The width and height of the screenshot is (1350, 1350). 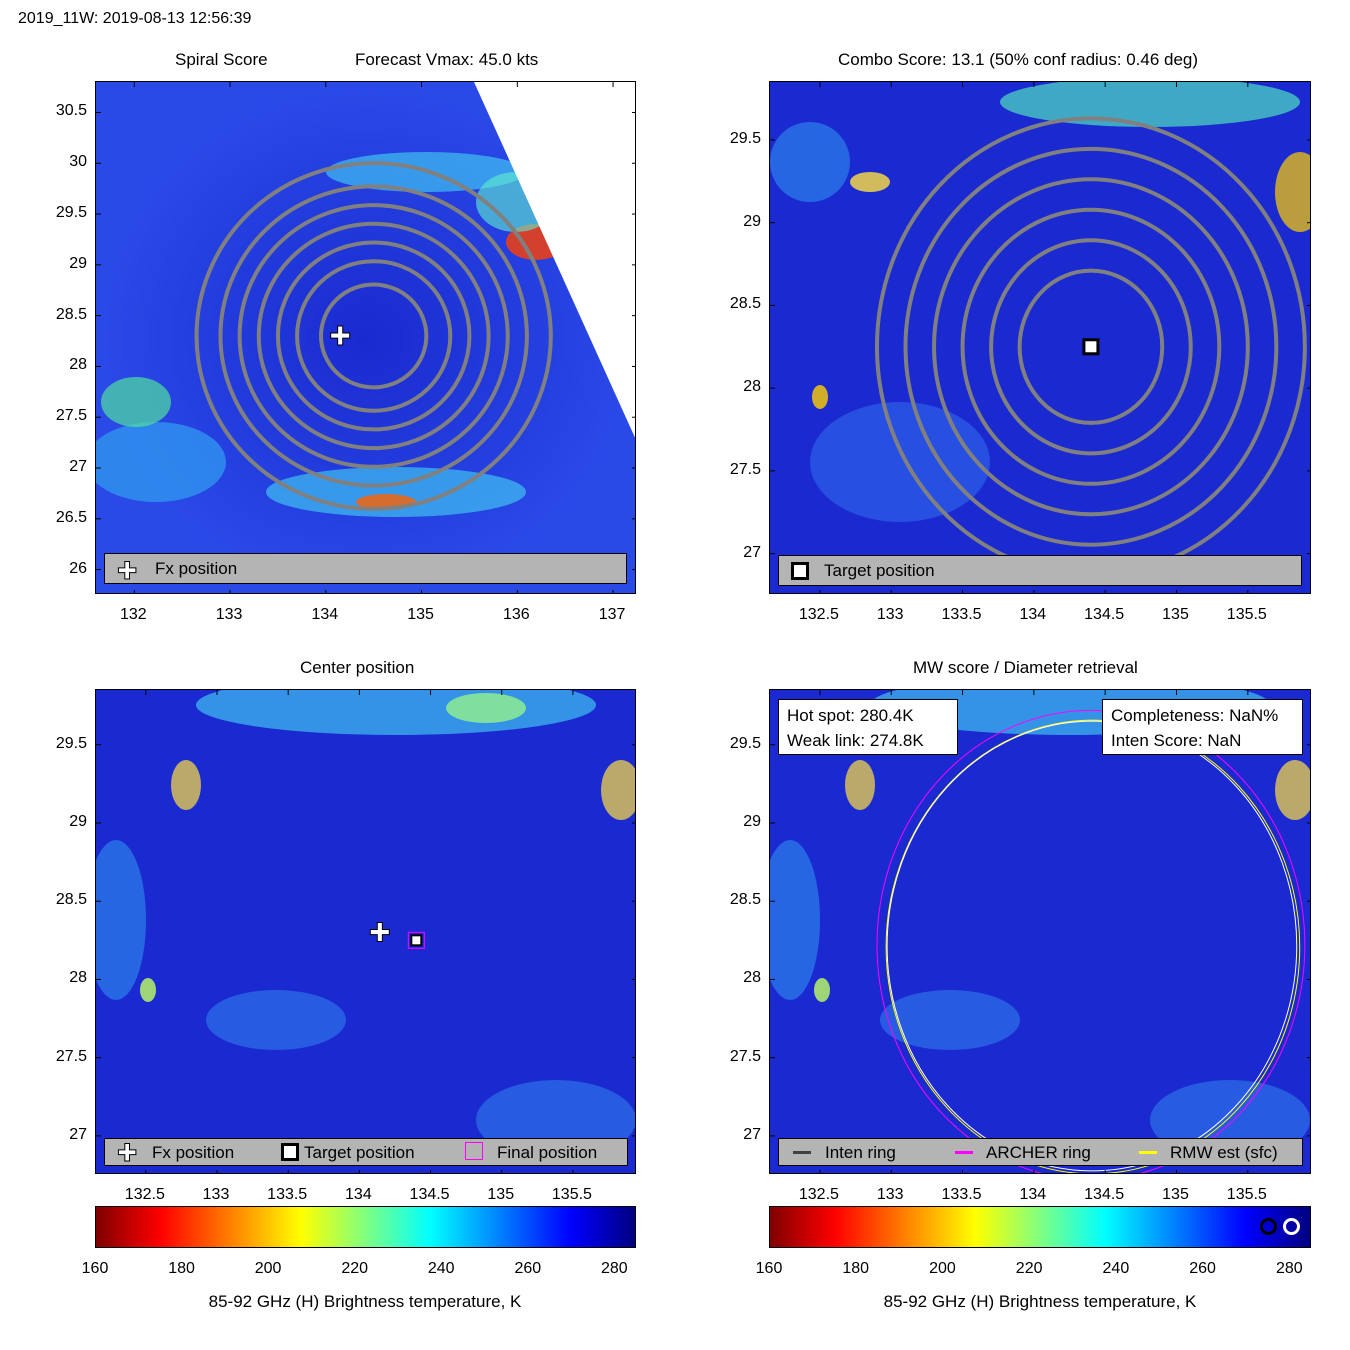 I want to click on final-legend-label: Final position, so click(x=547, y=1152).